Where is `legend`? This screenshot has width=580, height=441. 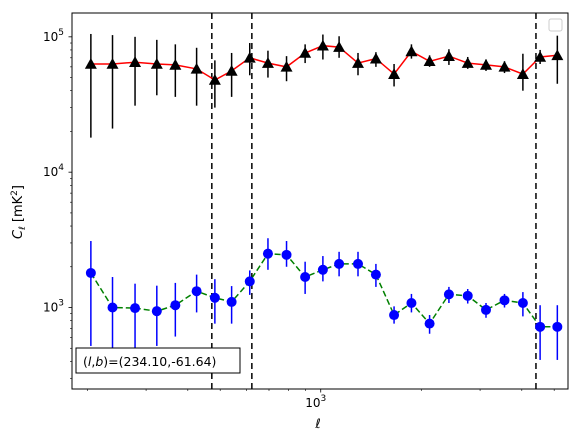 legend is located at coordinates (555, 25).